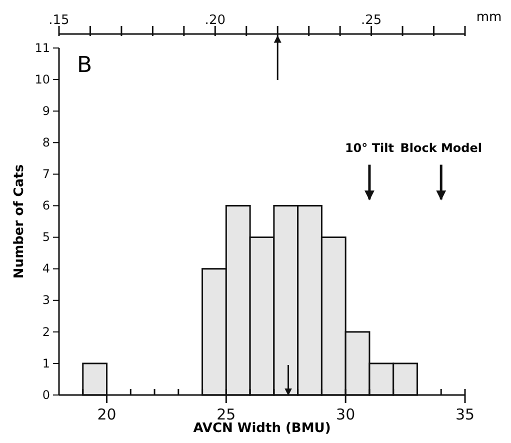  Describe the element at coordinates (46, 331) in the screenshot. I see `y-tick-label: 2` at that location.